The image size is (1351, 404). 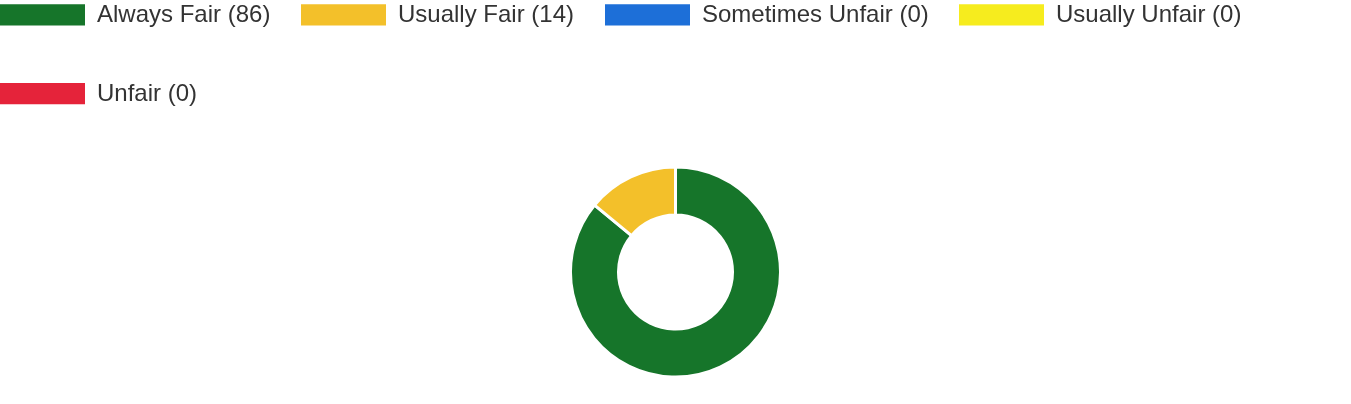 I want to click on legend-label: Usually Unfair (0), so click(x=1149, y=13).